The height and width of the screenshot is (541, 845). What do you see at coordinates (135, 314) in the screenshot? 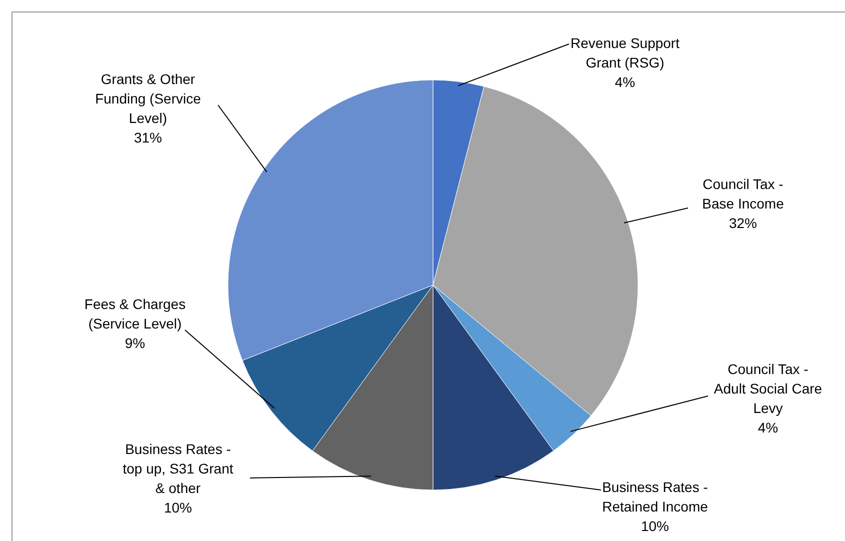
I see `slice-label: Fees & Charges (Service Level)` at bounding box center [135, 314].